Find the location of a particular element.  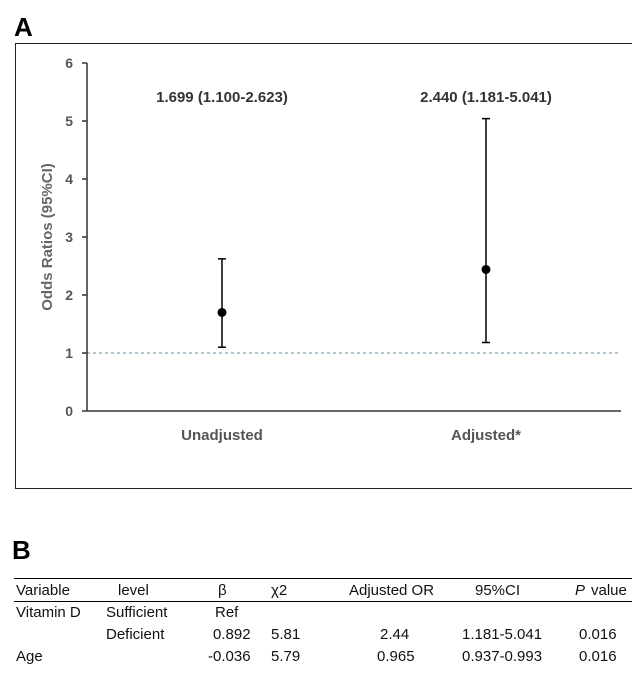

point-annotation: 2.440 (1.181-5.041) is located at coordinates (486, 97).